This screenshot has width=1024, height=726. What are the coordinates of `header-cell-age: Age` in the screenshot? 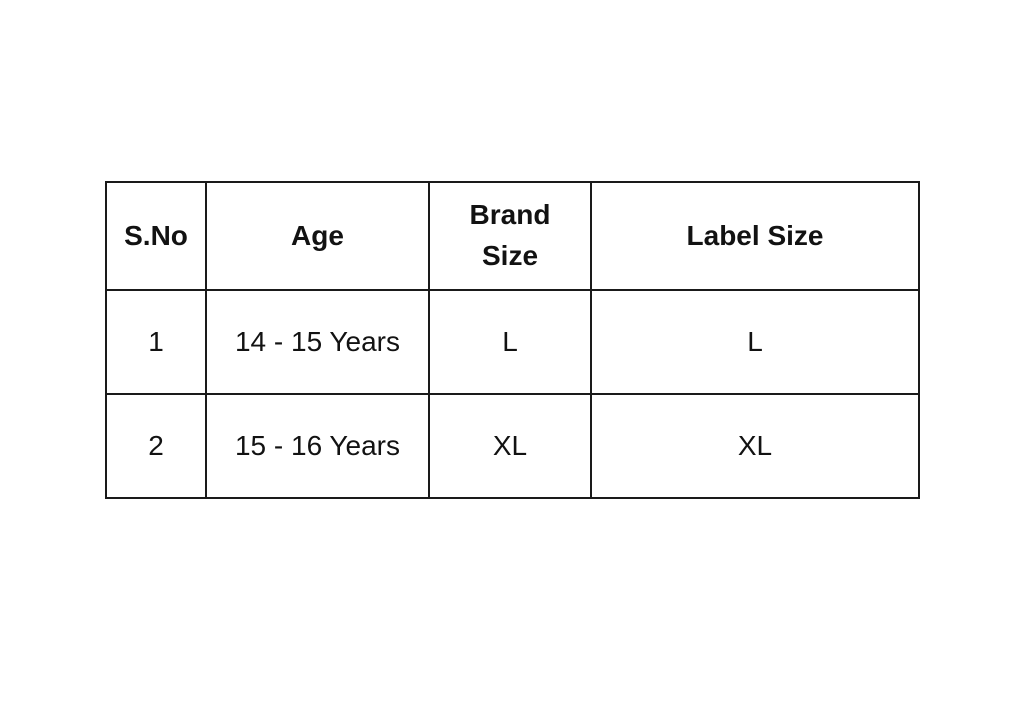 It's located at (317, 236).